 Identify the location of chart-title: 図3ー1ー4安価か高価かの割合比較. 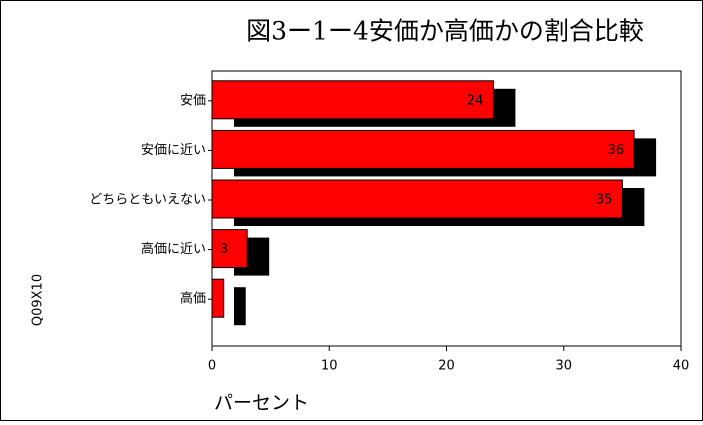
(445, 31).